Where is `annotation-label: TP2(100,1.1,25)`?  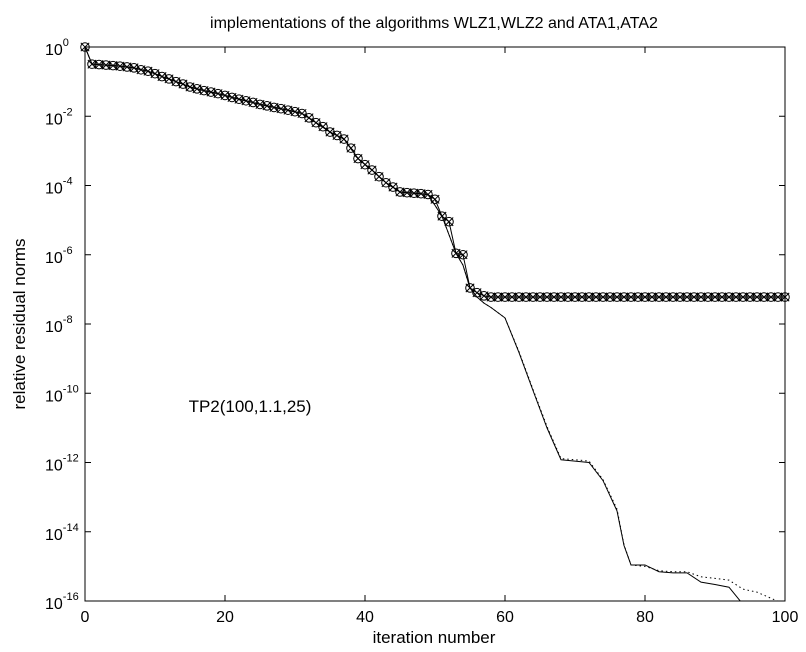 annotation-label: TP2(100,1.1,25) is located at coordinates (250, 406).